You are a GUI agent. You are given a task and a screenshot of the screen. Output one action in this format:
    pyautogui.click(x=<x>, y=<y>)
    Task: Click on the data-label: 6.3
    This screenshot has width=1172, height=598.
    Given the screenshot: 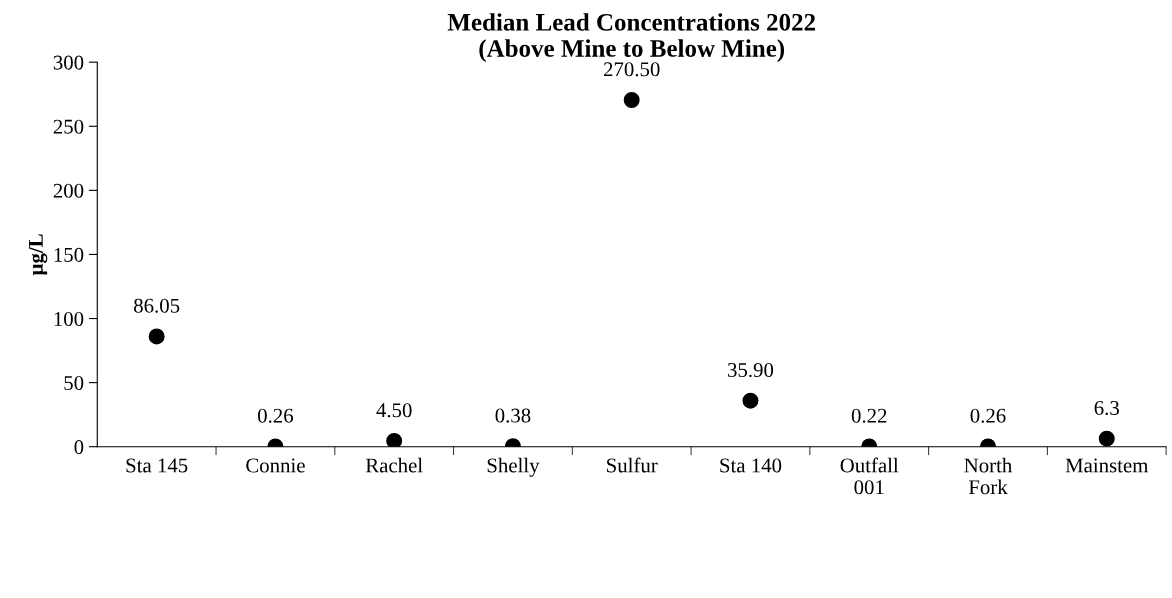 What is the action you would take?
    pyautogui.click(x=1106, y=408)
    